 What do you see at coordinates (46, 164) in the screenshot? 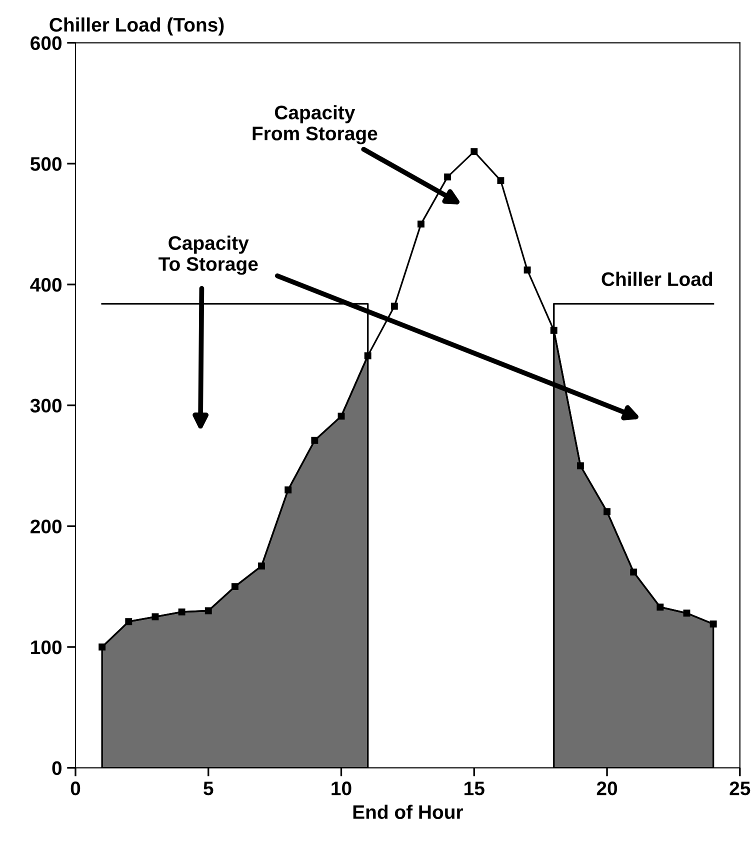
I see `y-tick-label: 500` at bounding box center [46, 164].